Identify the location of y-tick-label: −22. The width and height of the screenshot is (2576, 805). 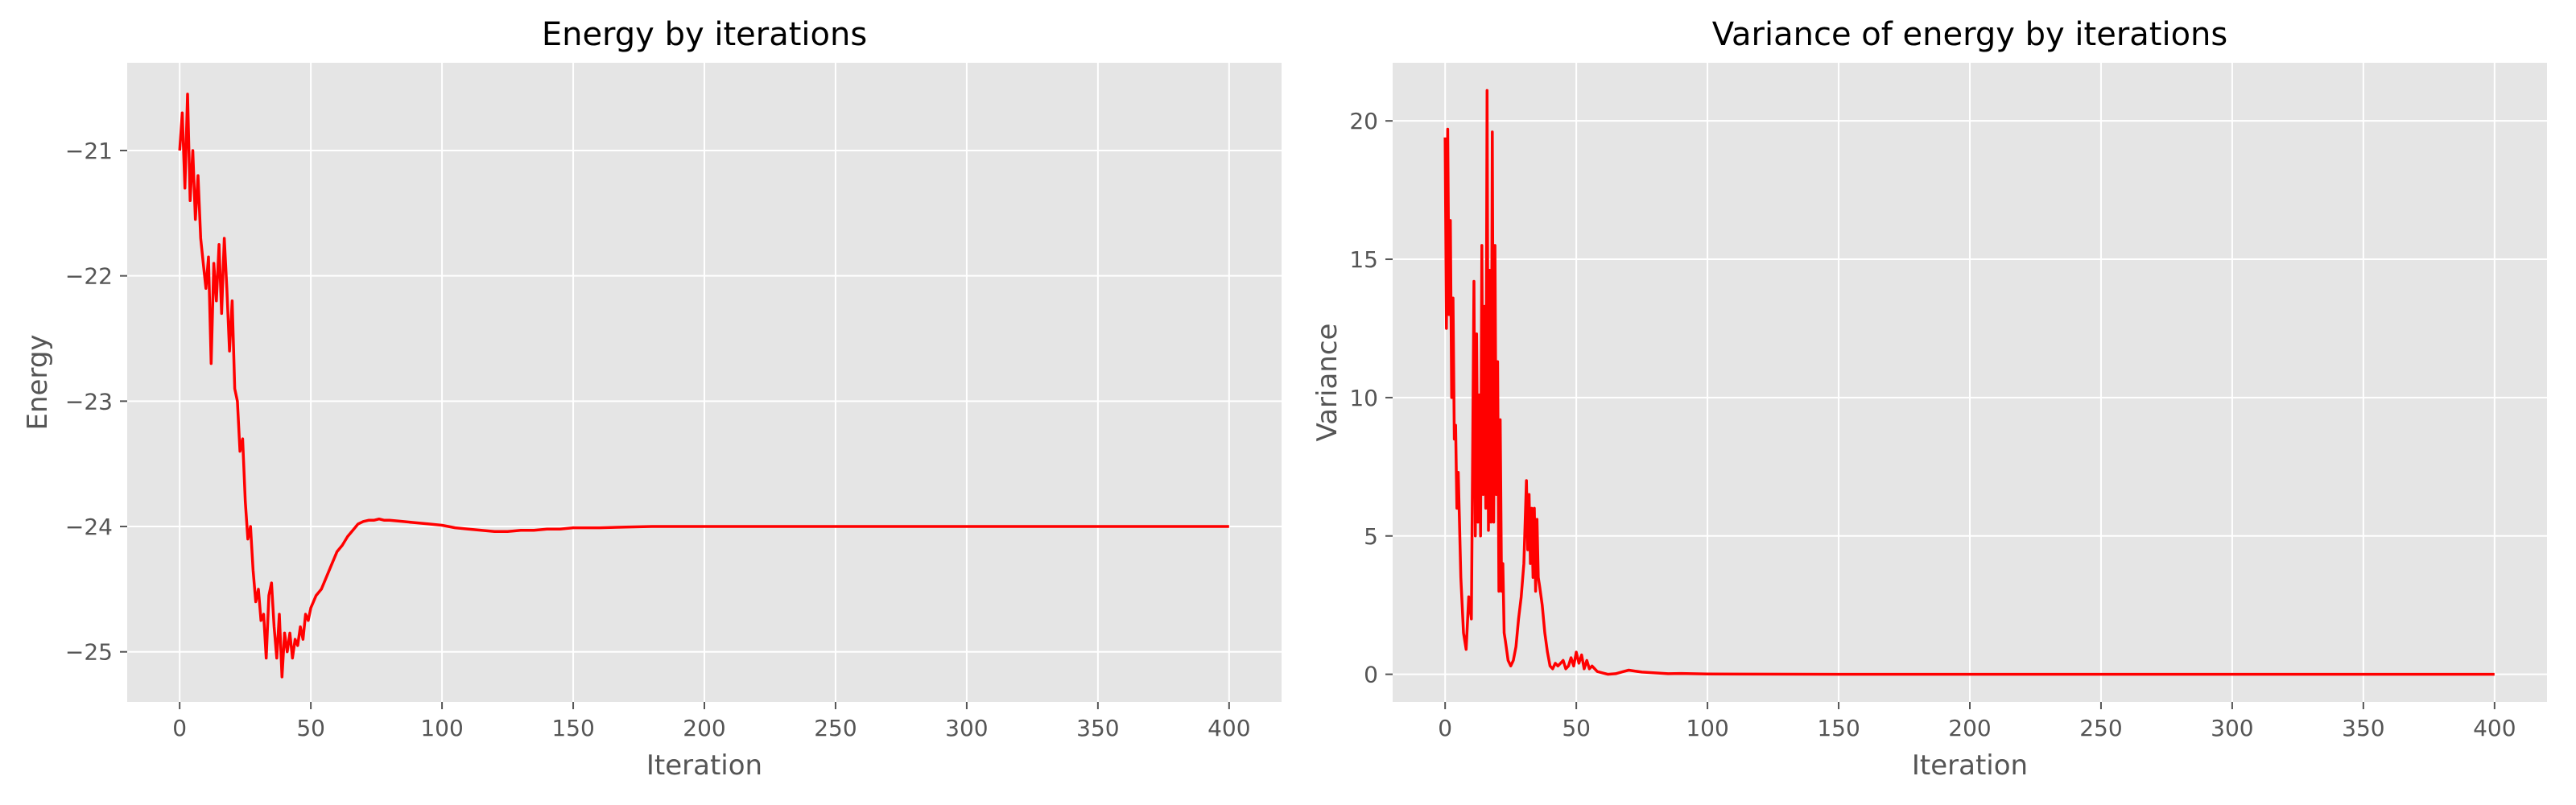
(89, 276).